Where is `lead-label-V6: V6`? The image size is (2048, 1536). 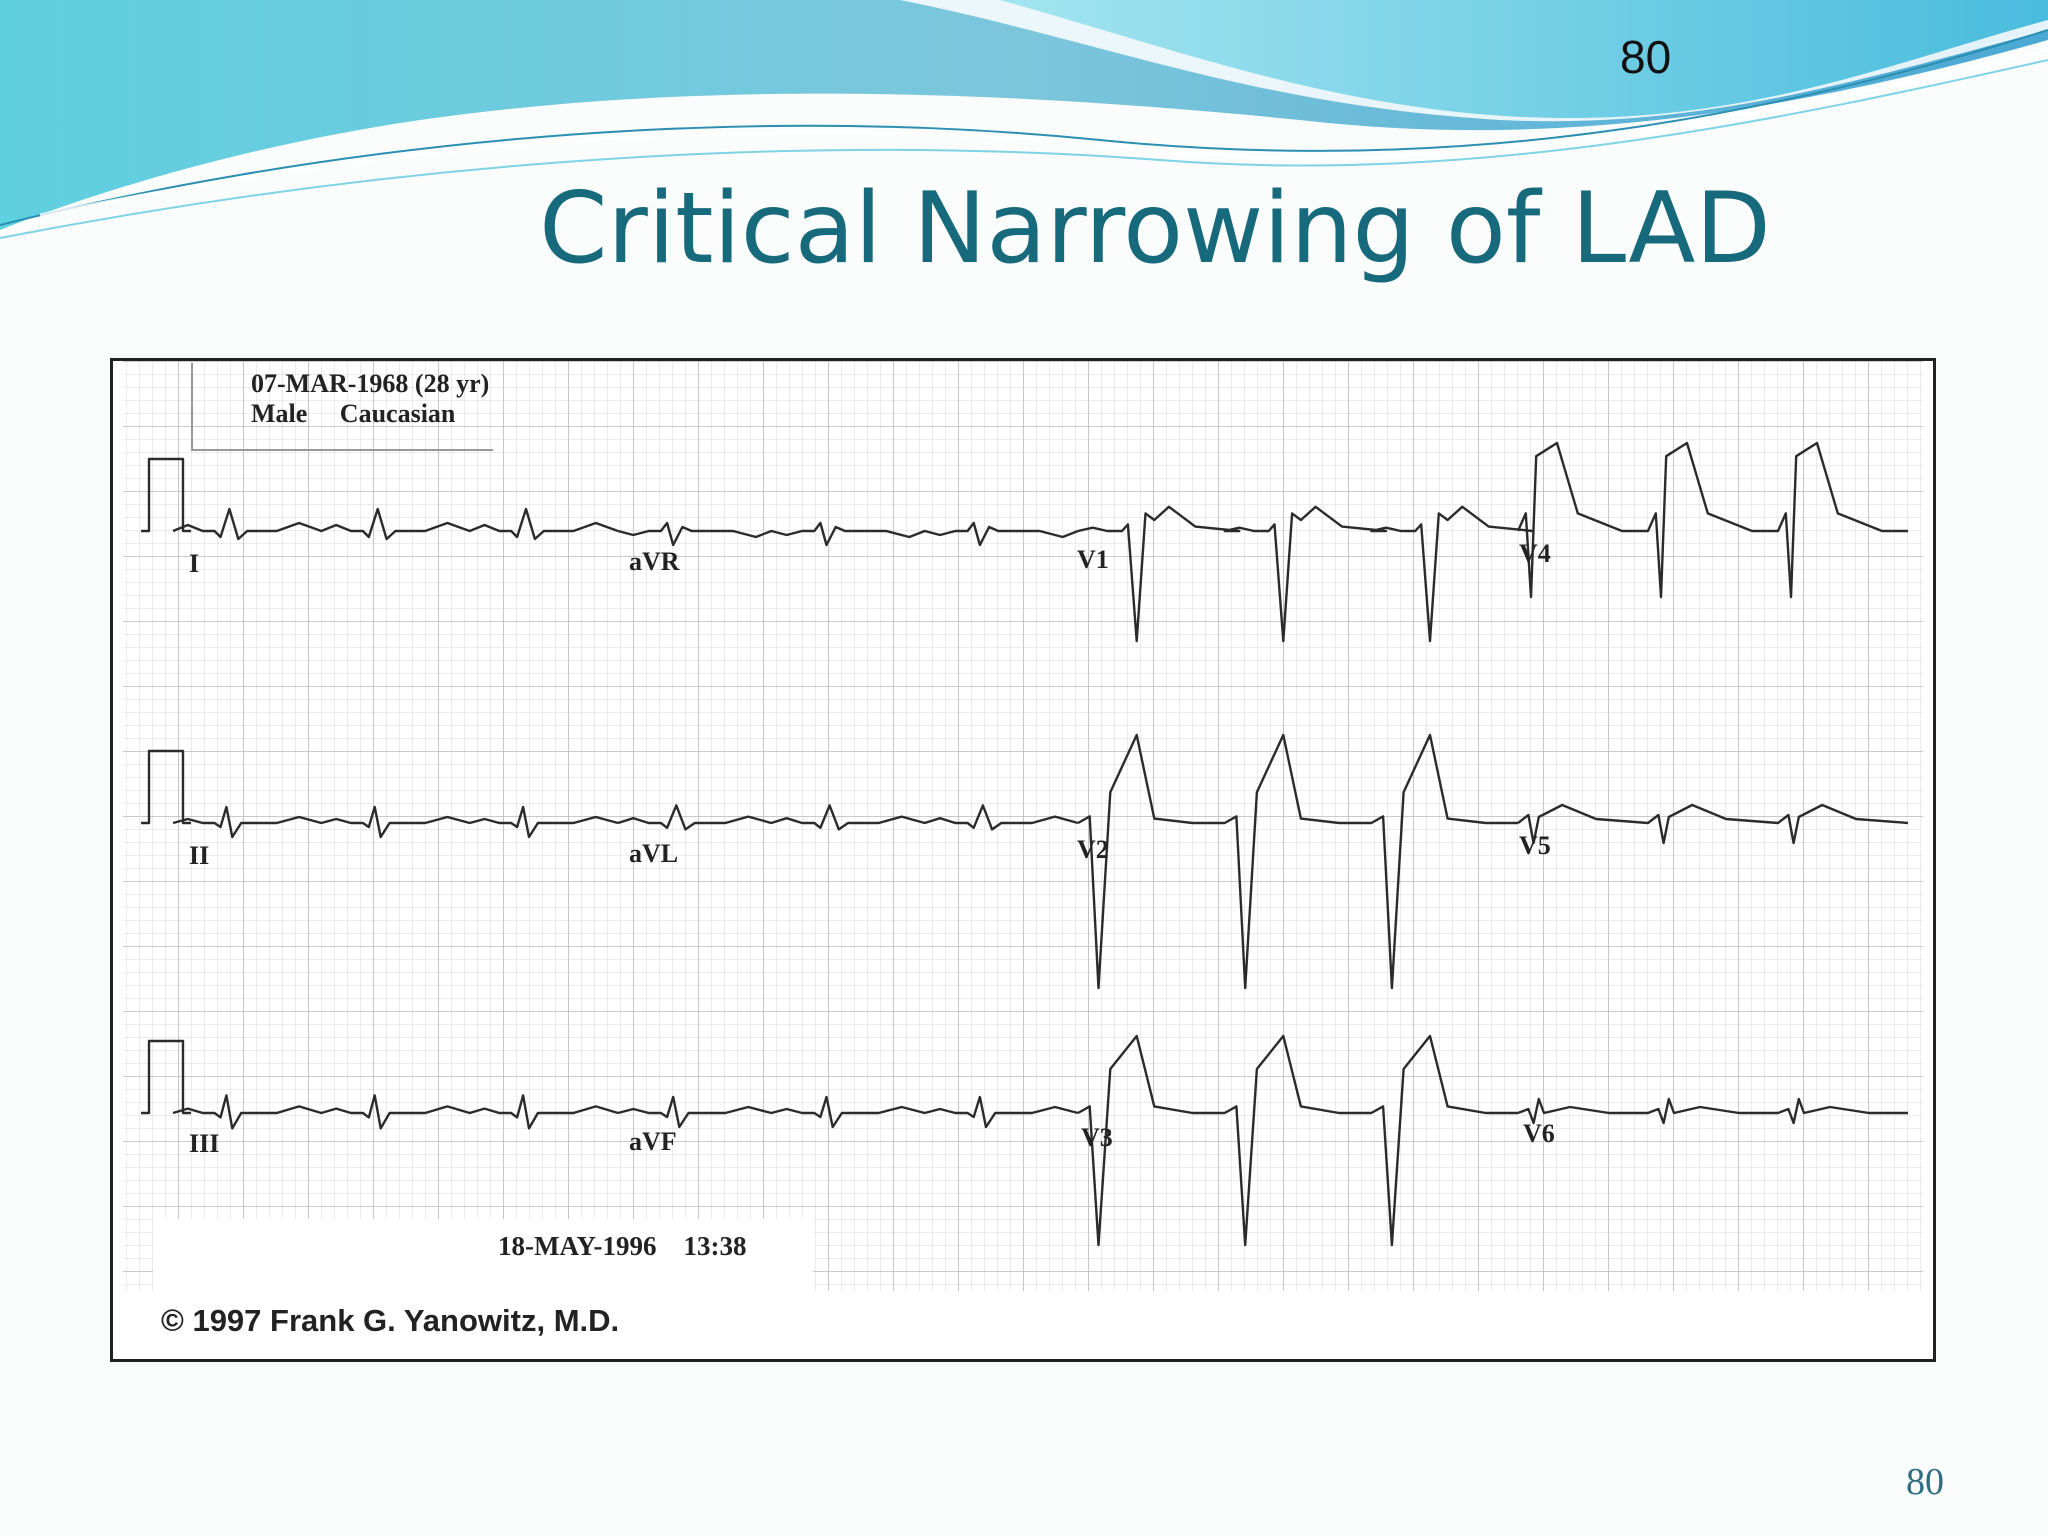 lead-label-V6: V6 is located at coordinates (1539, 1133).